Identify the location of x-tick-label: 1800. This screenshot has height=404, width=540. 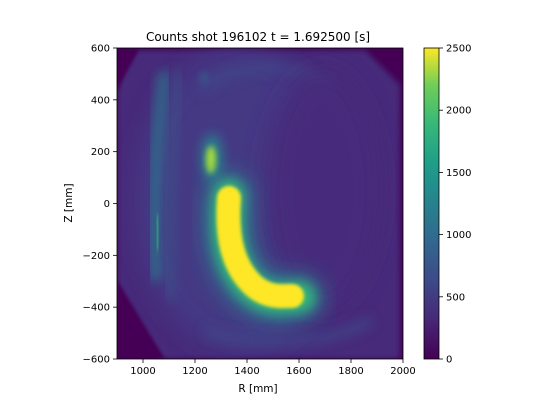
(350, 371).